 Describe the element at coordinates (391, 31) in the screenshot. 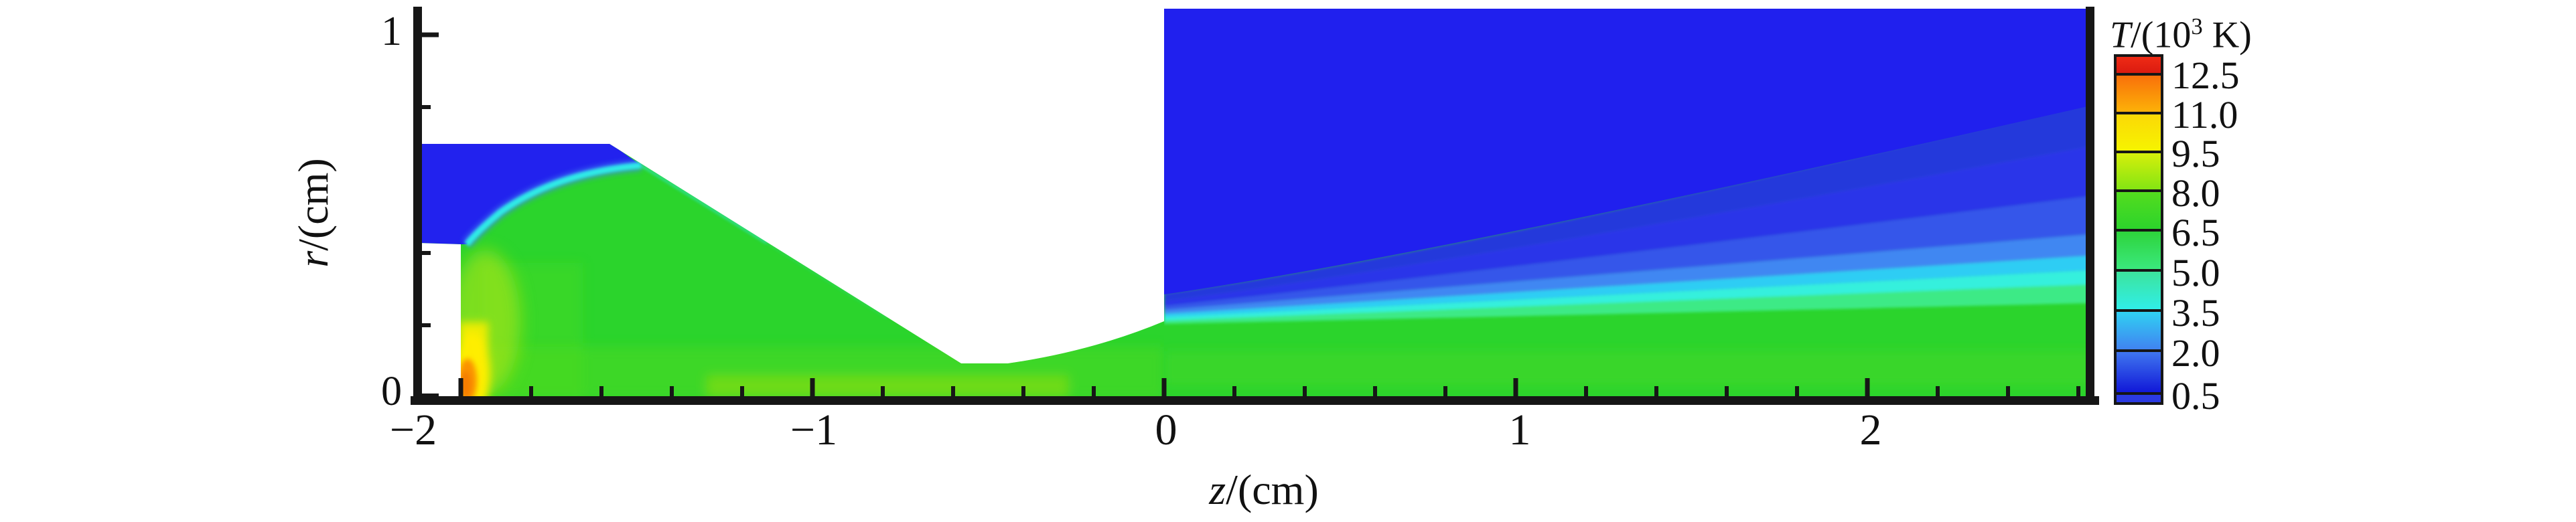

I see `y-tick-label: 1` at that location.